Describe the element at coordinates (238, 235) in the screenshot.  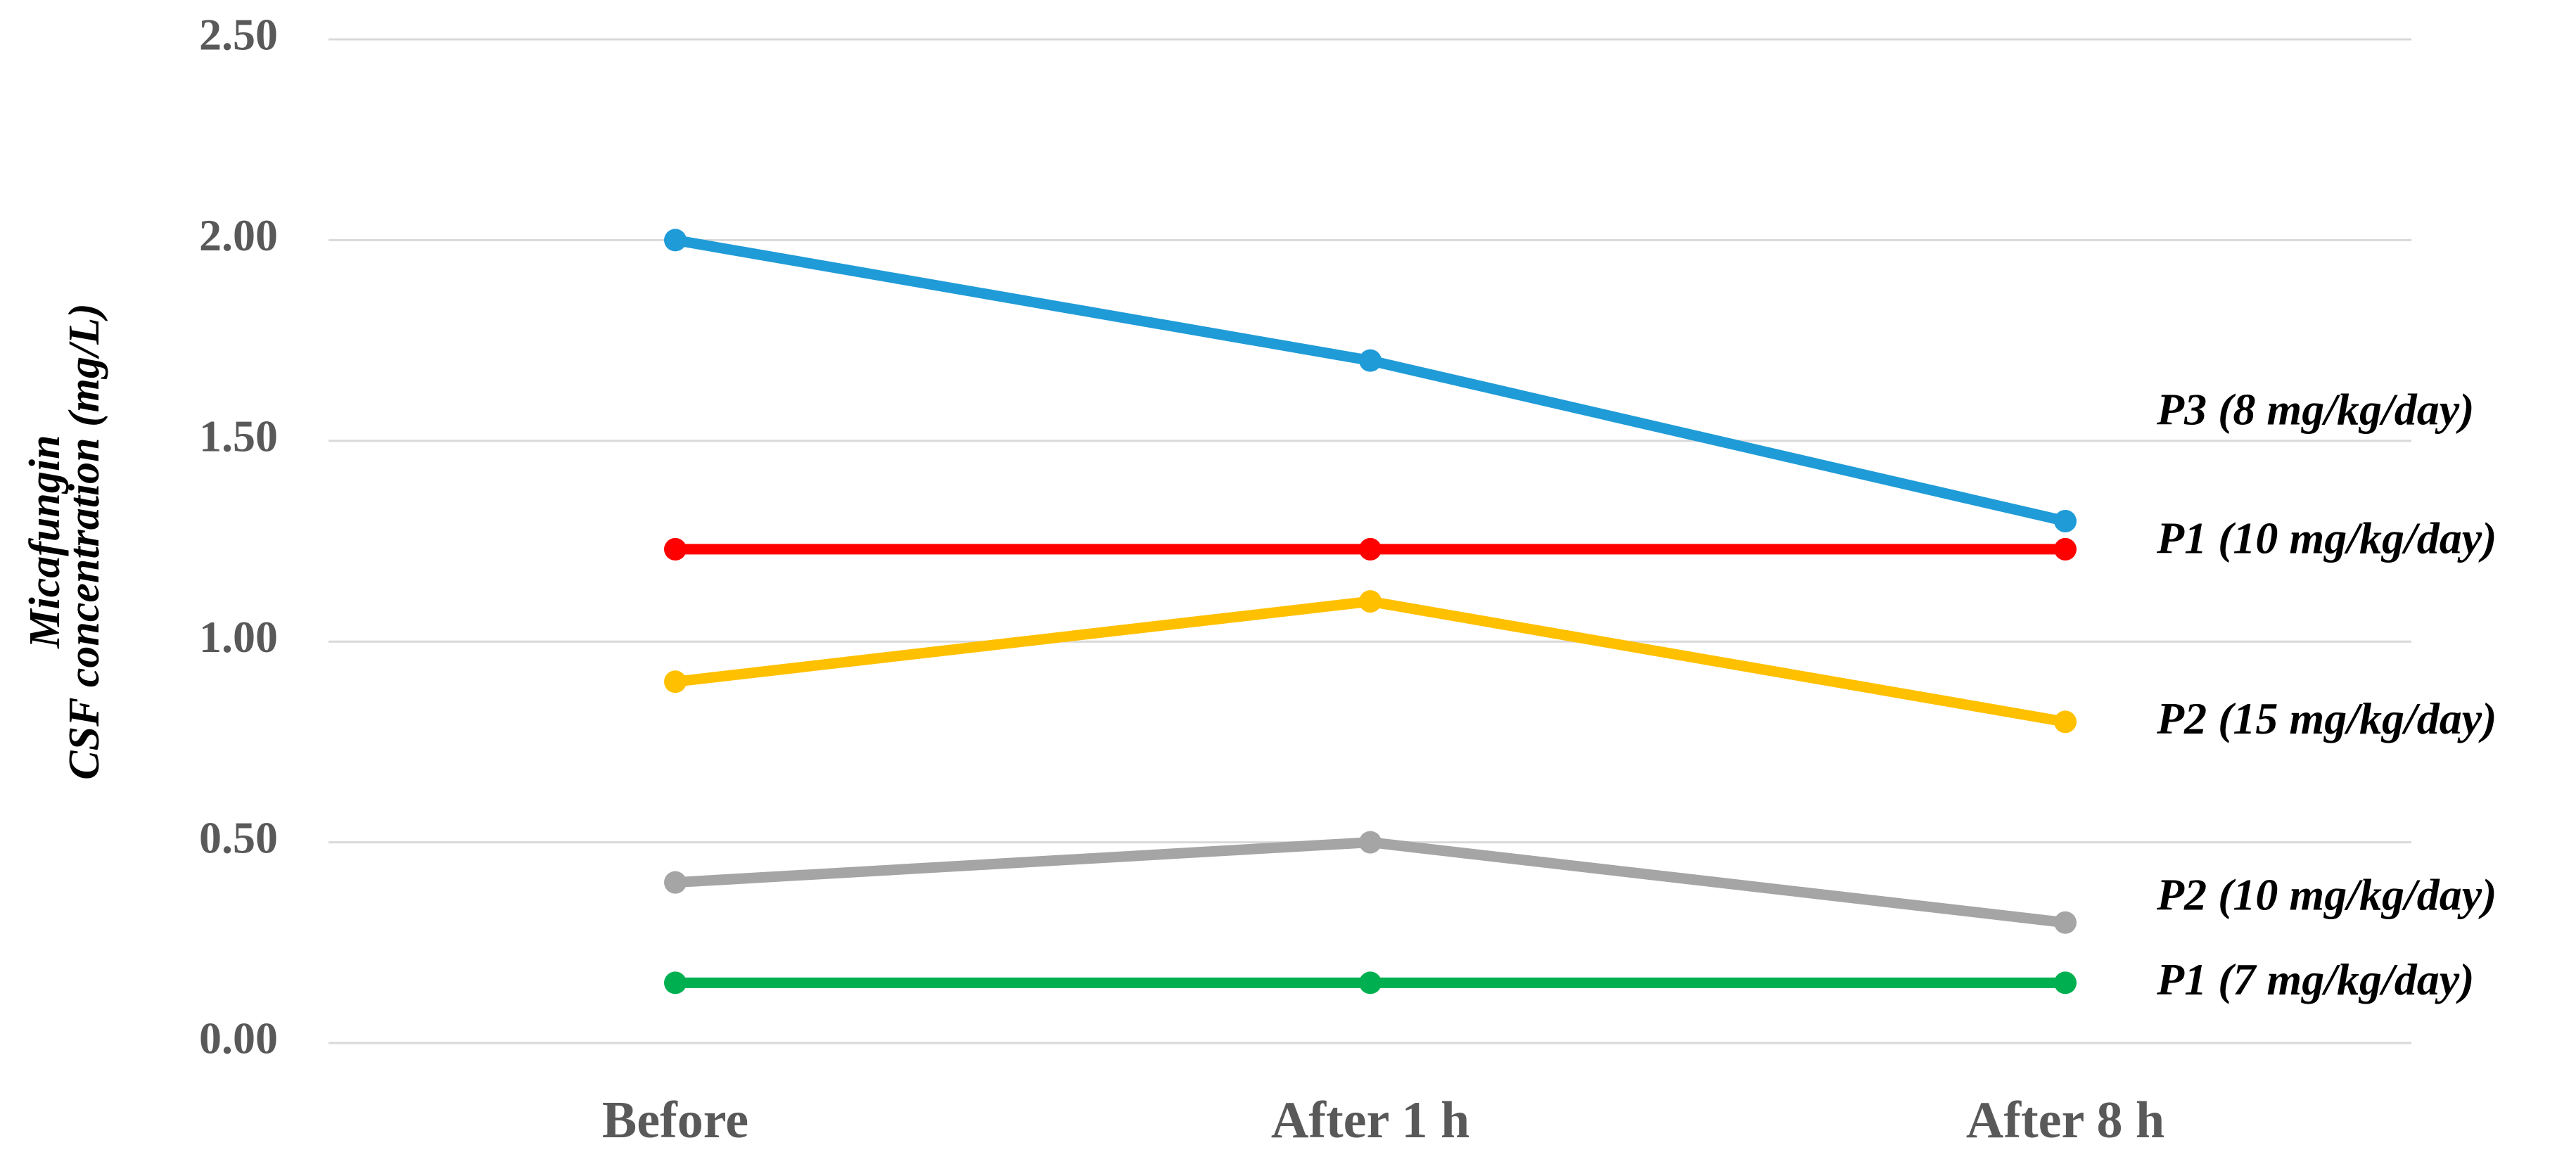
I see `y-tick-label: 2.00` at that location.